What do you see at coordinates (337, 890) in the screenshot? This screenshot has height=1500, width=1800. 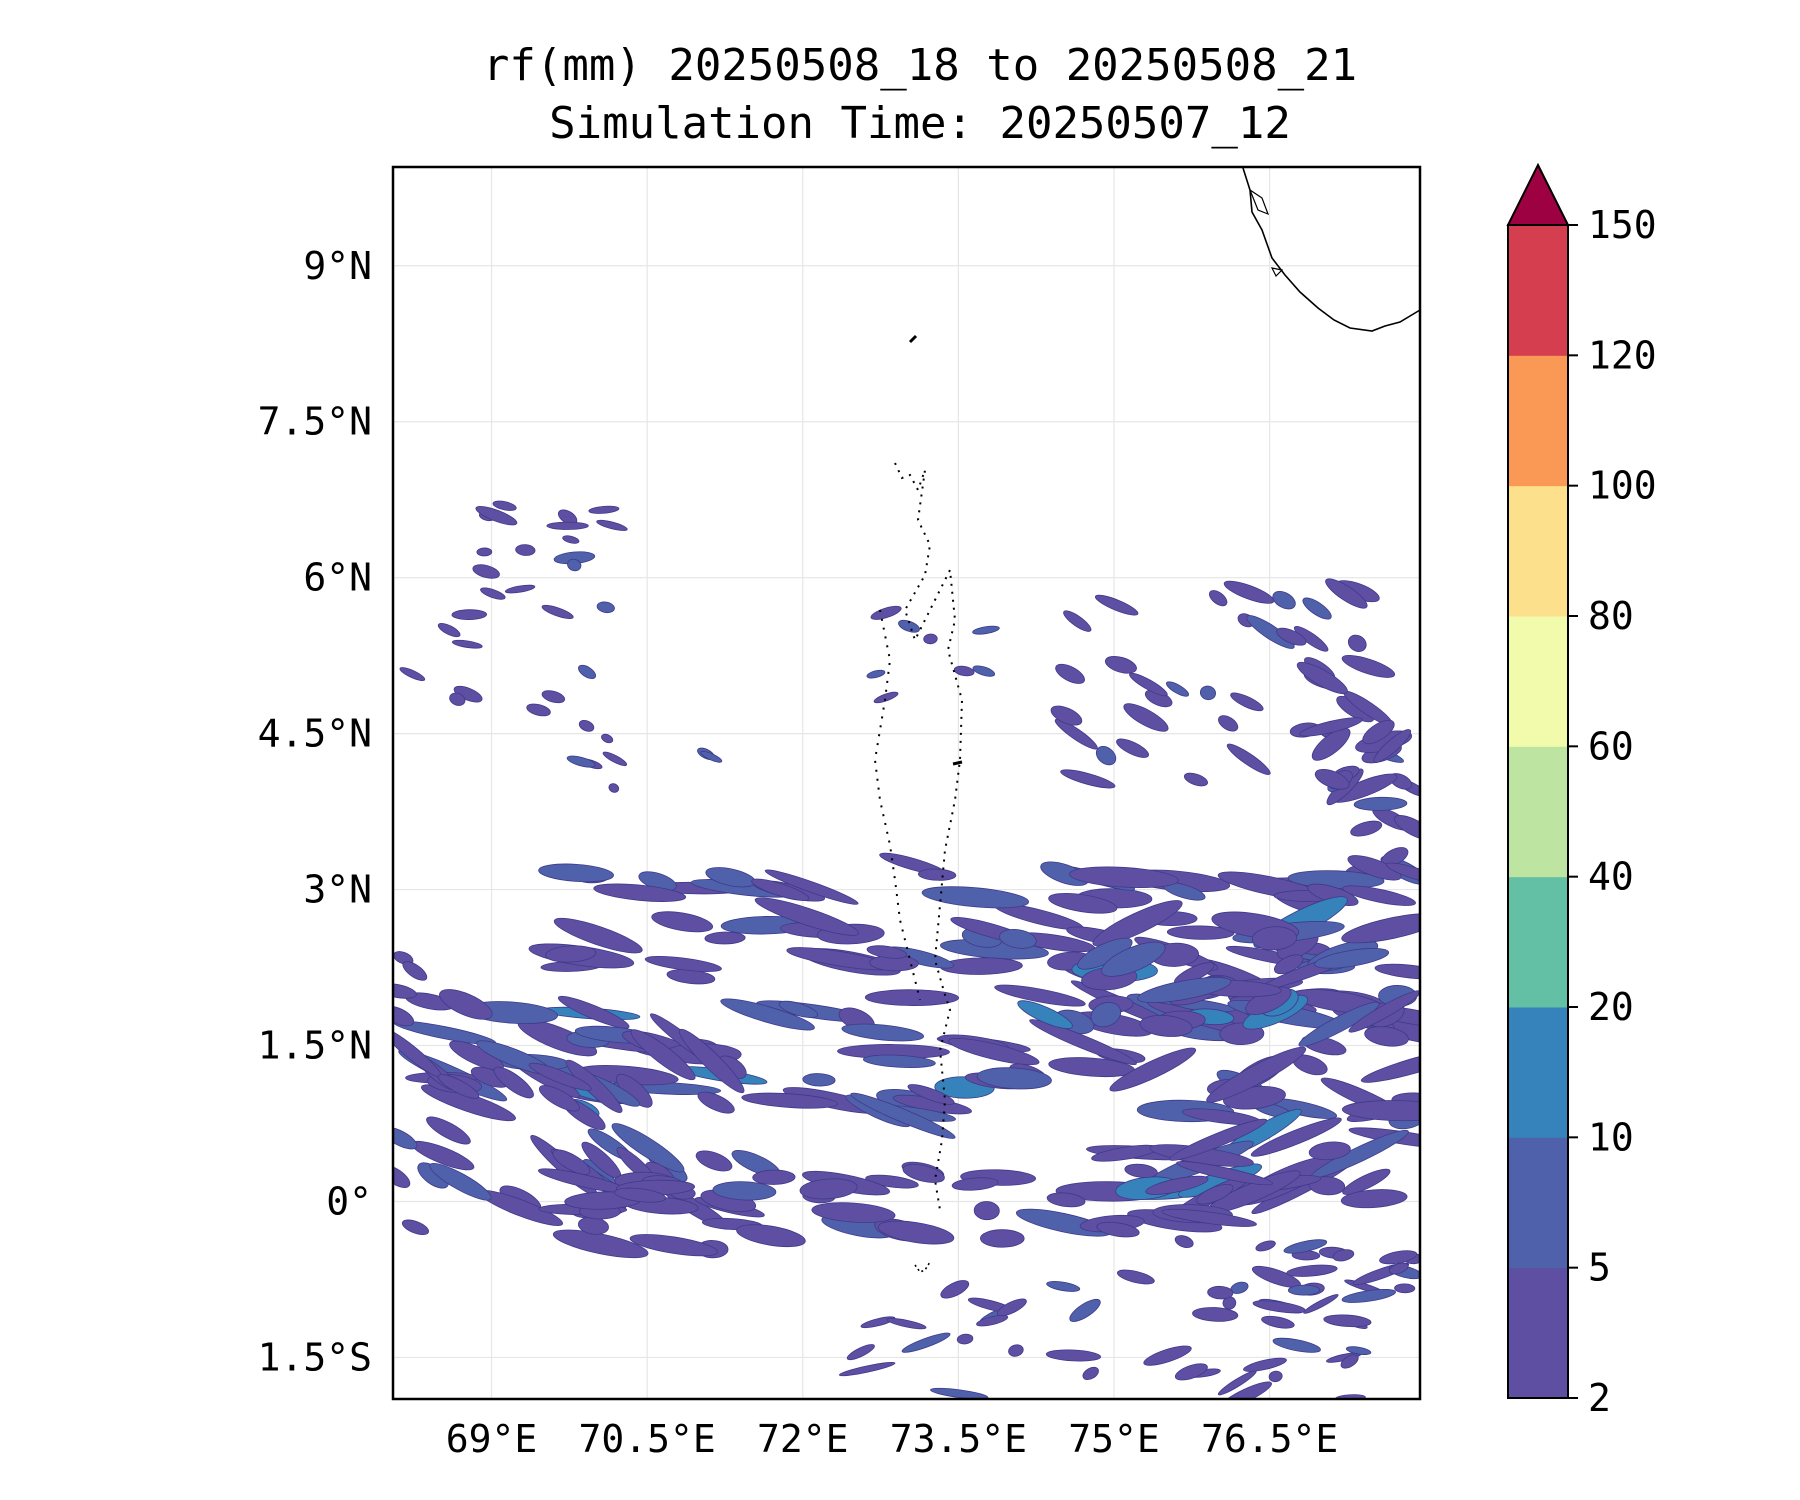 I see `lat-tick-label: 3°N` at bounding box center [337, 890].